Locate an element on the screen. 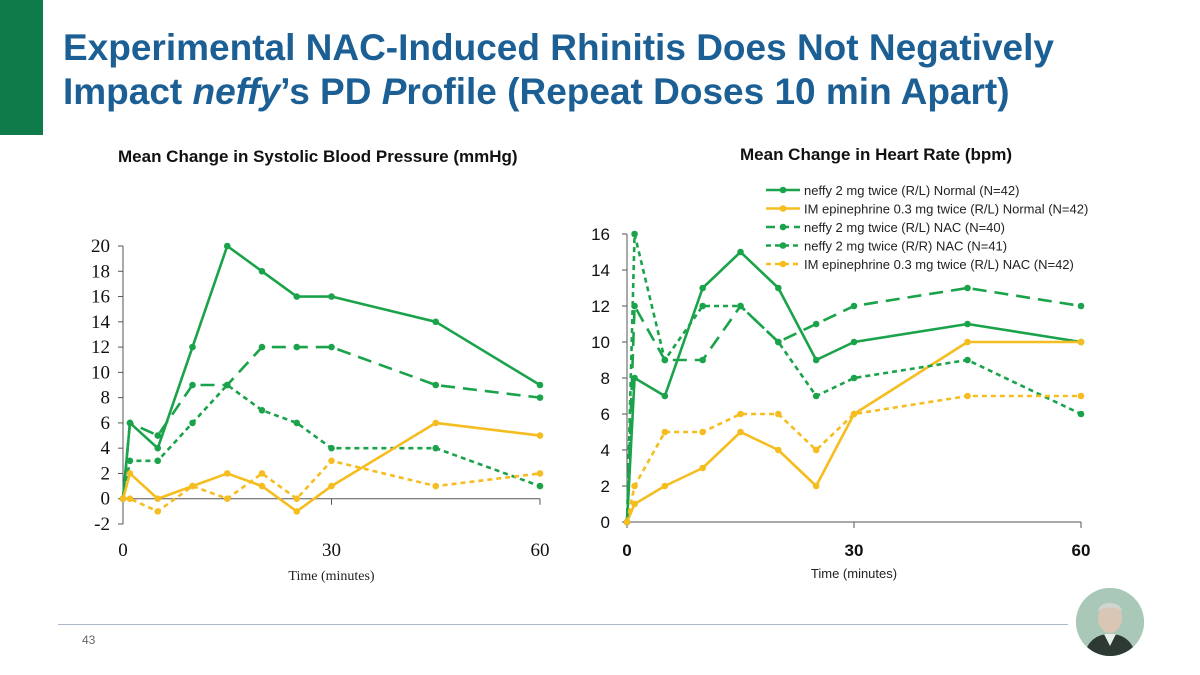 The height and width of the screenshot is (675, 1200). footer-divider is located at coordinates (563, 624).